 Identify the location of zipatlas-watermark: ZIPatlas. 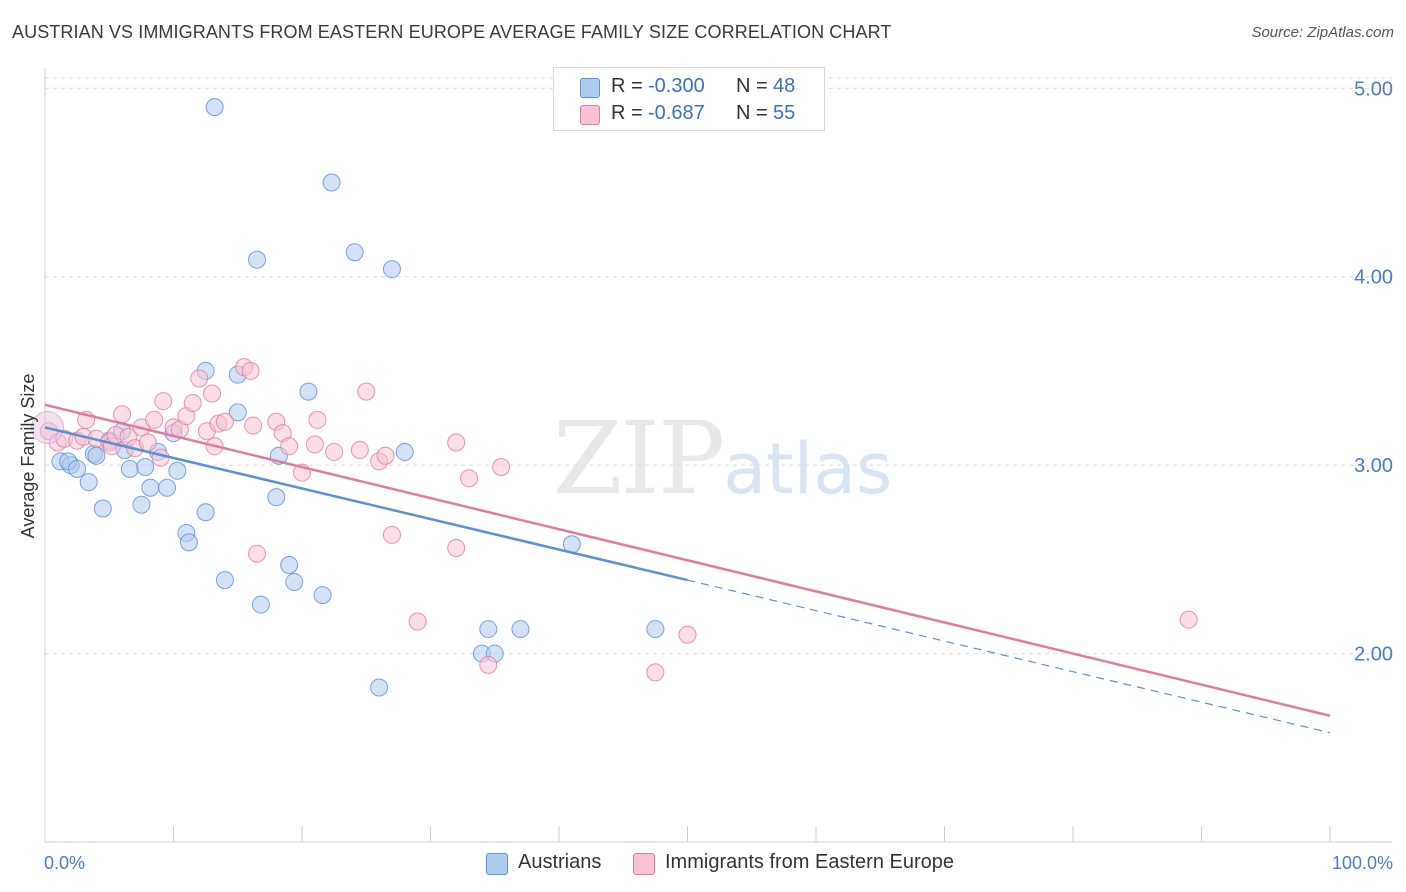
(722, 458).